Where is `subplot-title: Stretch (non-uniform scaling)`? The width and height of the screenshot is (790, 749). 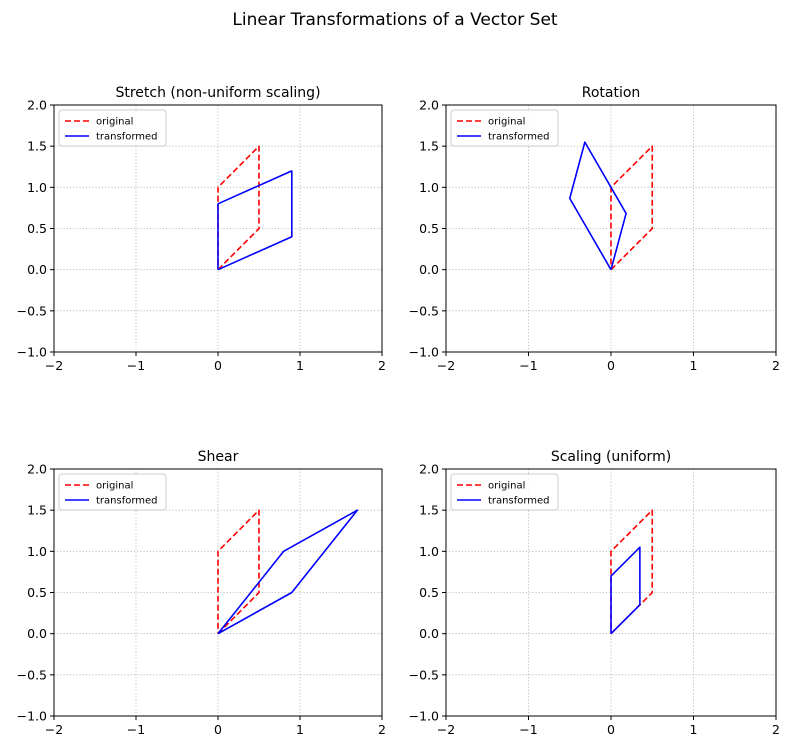
subplot-title: Stretch (non-uniform scaling) is located at coordinates (217, 93).